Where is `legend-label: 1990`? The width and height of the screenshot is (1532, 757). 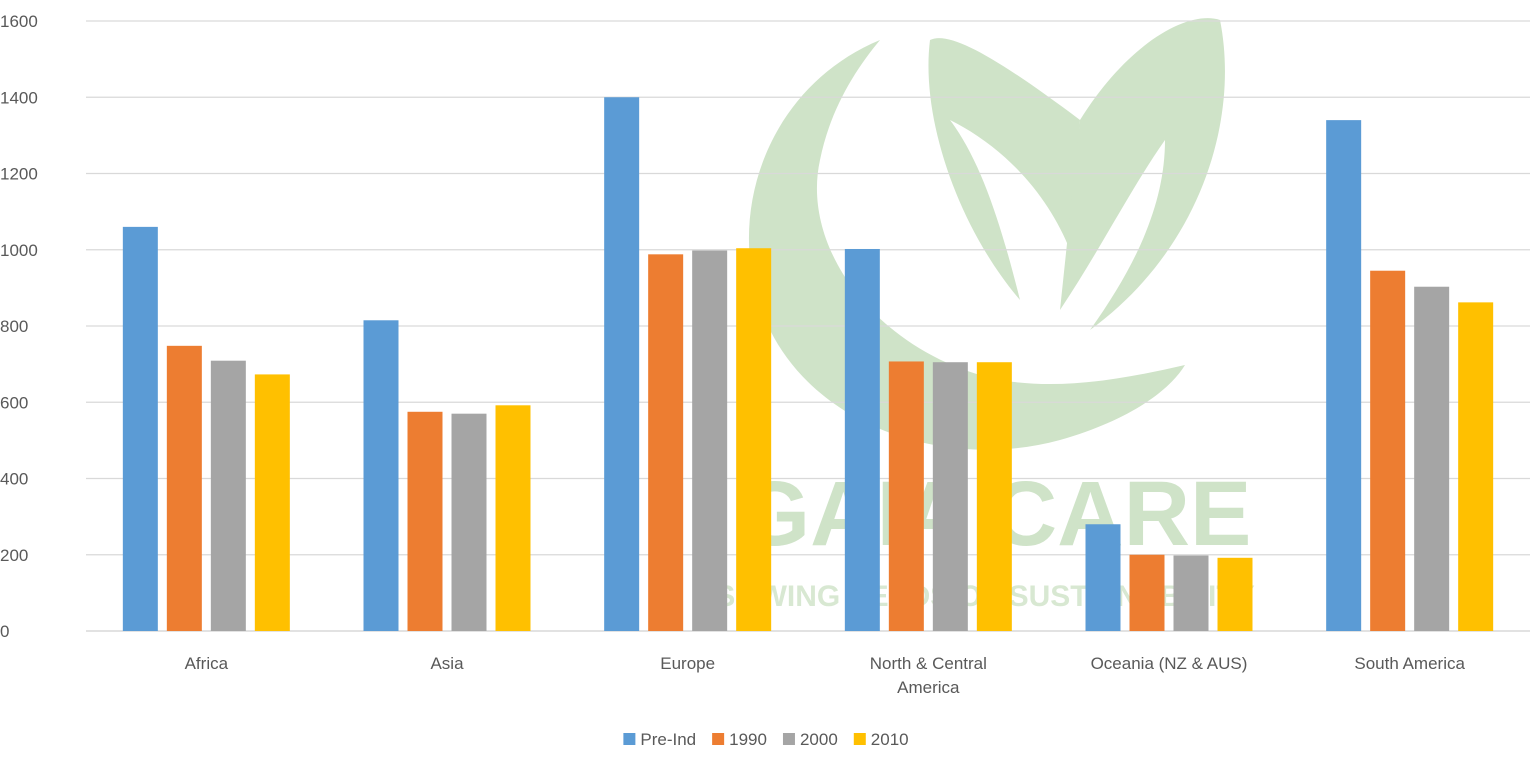
legend-label: 1990 is located at coordinates (748, 739).